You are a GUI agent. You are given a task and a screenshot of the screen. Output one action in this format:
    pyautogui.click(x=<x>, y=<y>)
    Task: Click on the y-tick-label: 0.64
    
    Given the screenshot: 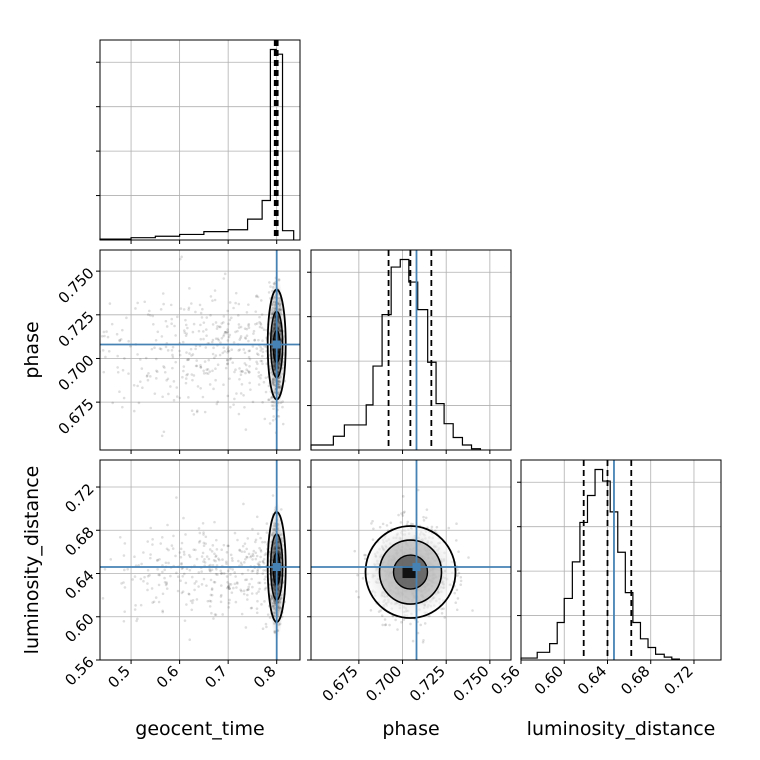 What is the action you would take?
    pyautogui.click(x=79, y=584)
    